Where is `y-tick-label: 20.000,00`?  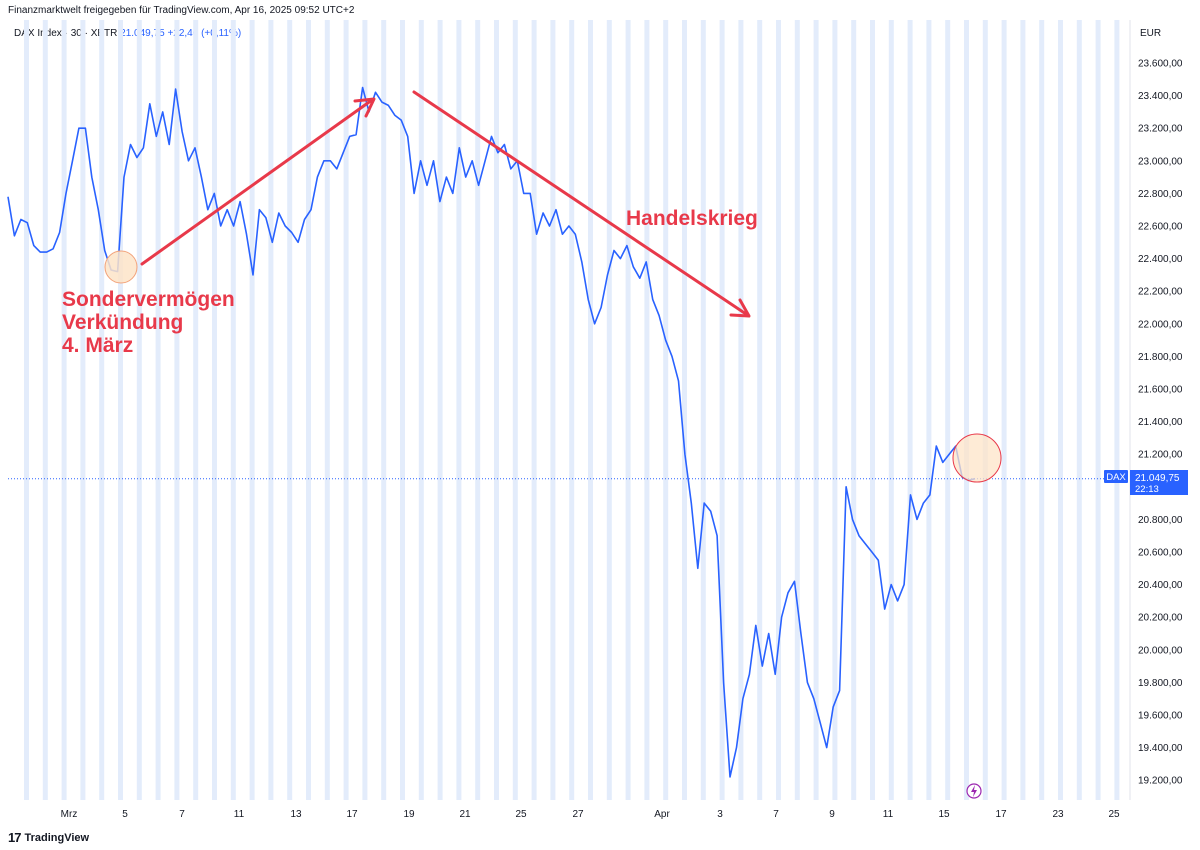
y-tick-label: 20.000,00 is located at coordinates (1160, 650).